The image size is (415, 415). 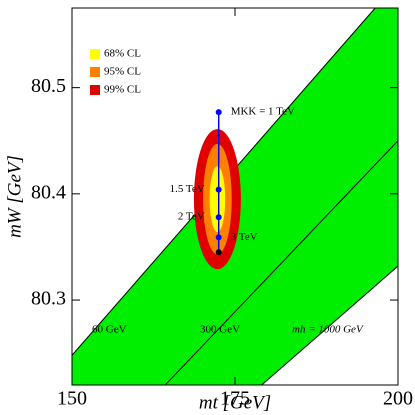 What do you see at coordinates (48, 299) in the screenshot?
I see `y-tick-label: 80.3` at bounding box center [48, 299].